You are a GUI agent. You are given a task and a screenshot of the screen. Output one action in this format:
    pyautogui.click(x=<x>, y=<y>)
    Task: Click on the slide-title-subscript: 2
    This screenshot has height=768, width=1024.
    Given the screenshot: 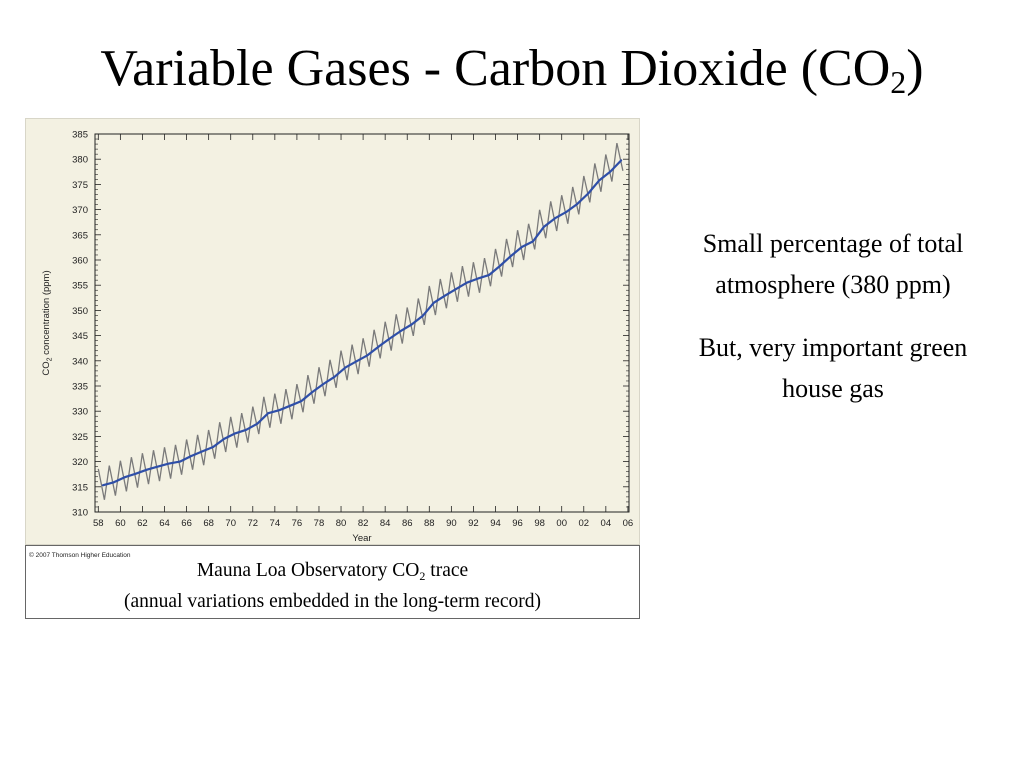 What is the action you would take?
    pyautogui.click(x=898, y=82)
    